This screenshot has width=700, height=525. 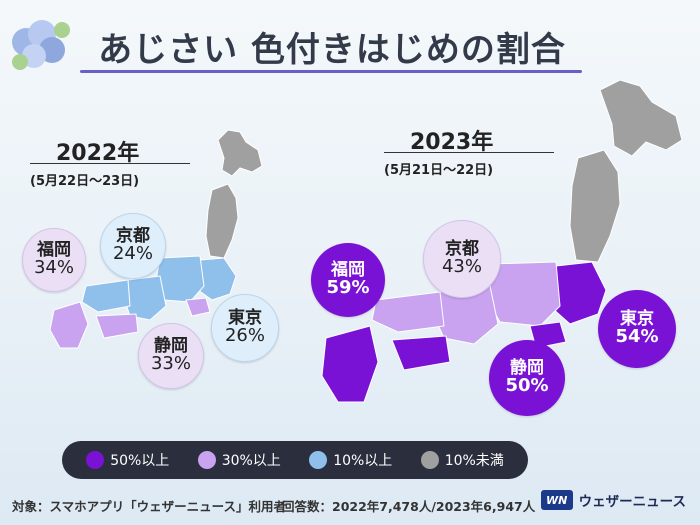 I want to click on bubble-2022-tokyo: 東京 26%, so click(x=245, y=328).